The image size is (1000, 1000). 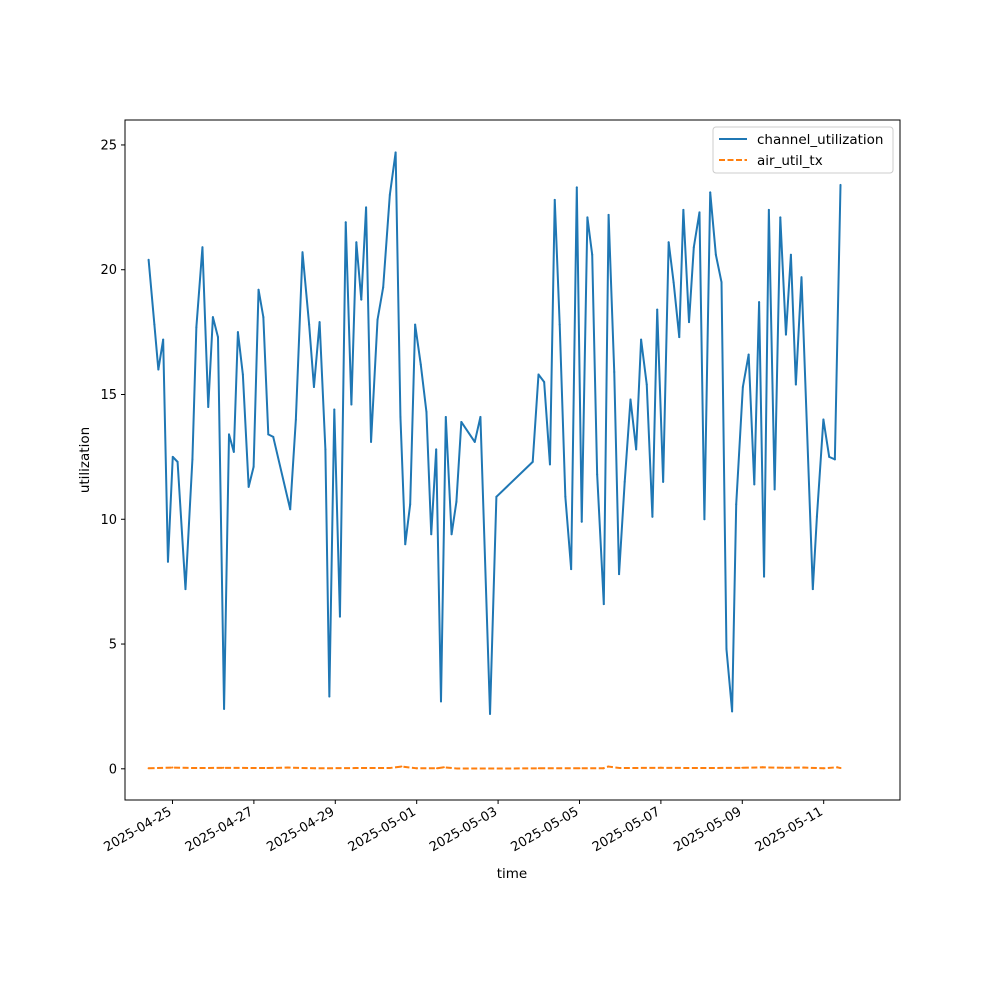 What do you see at coordinates (108, 145) in the screenshot?
I see `y-tick-label: 25` at bounding box center [108, 145].